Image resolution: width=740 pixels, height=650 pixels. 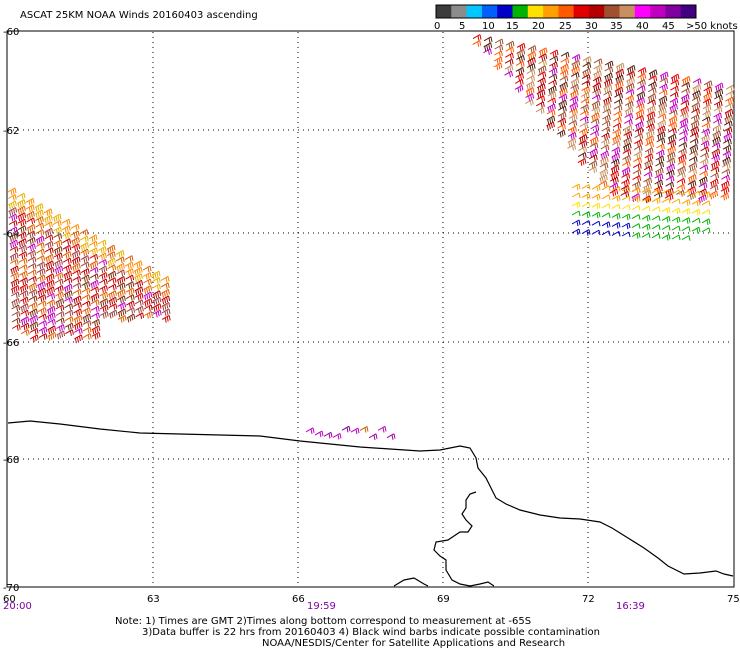 I want to click on colorbar-label-30: 30, so click(x=591, y=26).